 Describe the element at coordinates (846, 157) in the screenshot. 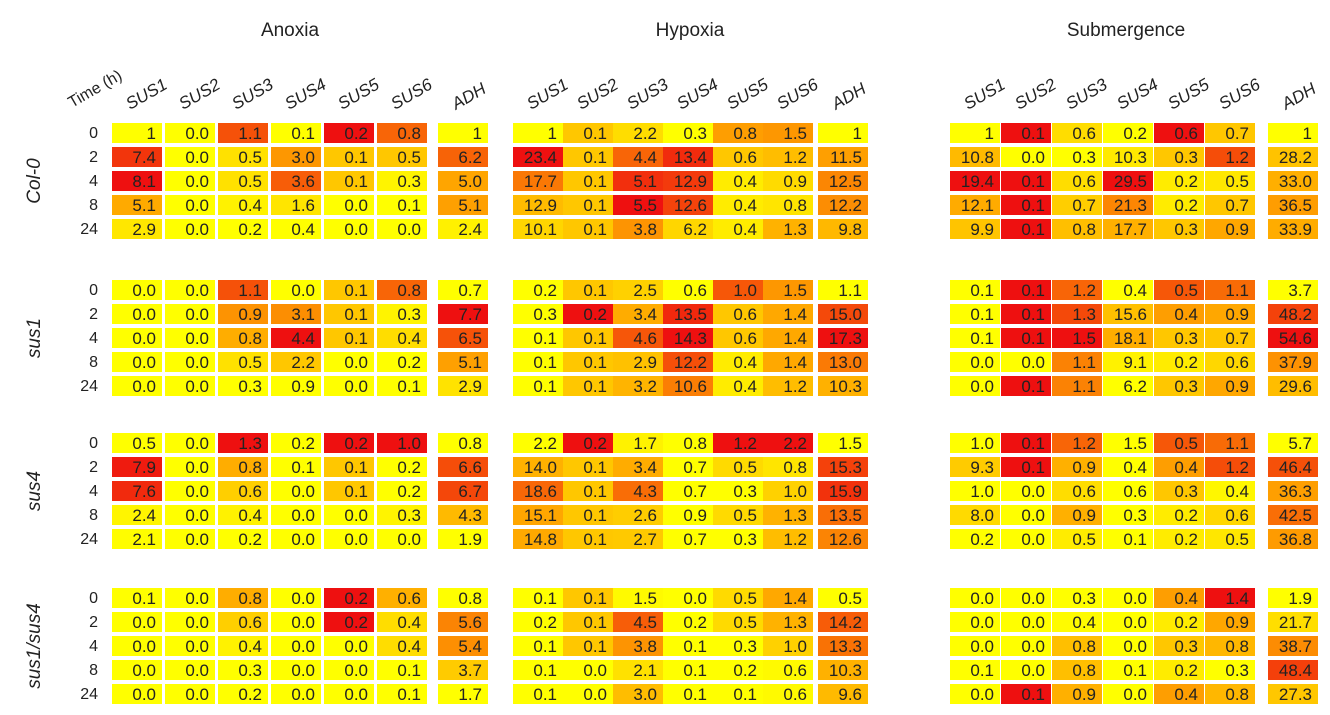

I see `cell-value: 11.5` at that location.